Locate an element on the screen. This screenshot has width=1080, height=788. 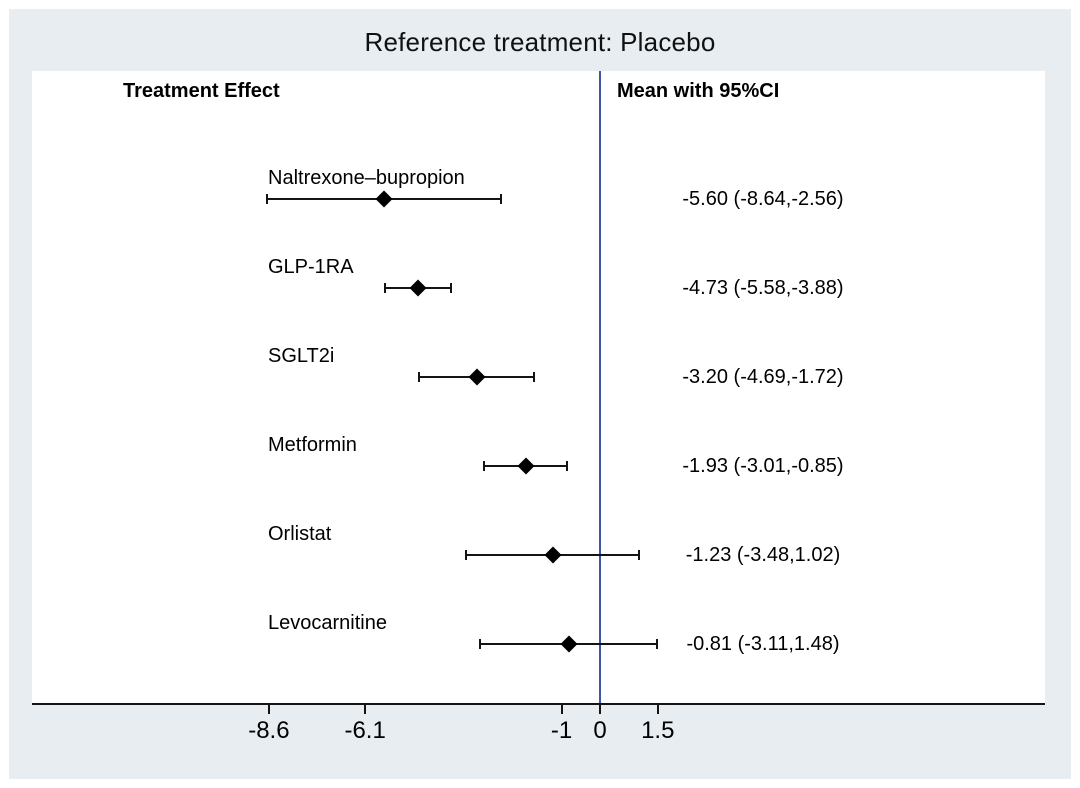
column-header-treatment-effect: Treatment Effect is located at coordinates (201, 91).